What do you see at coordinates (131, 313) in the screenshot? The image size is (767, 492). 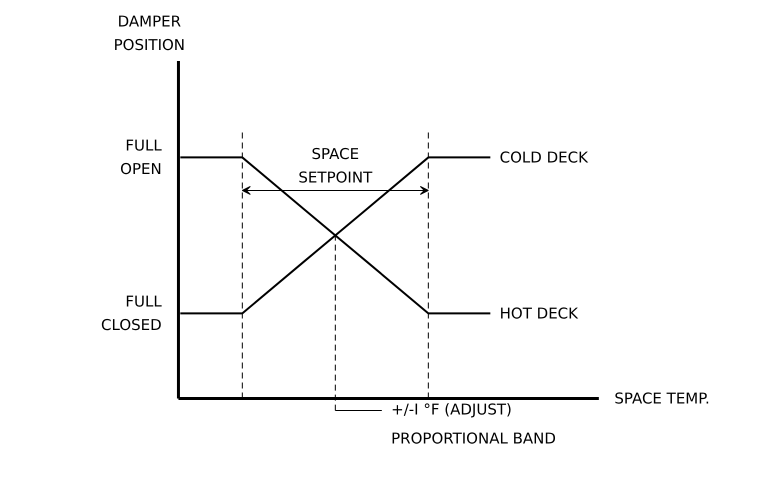 I see `annotation: FULL CLOSED` at bounding box center [131, 313].